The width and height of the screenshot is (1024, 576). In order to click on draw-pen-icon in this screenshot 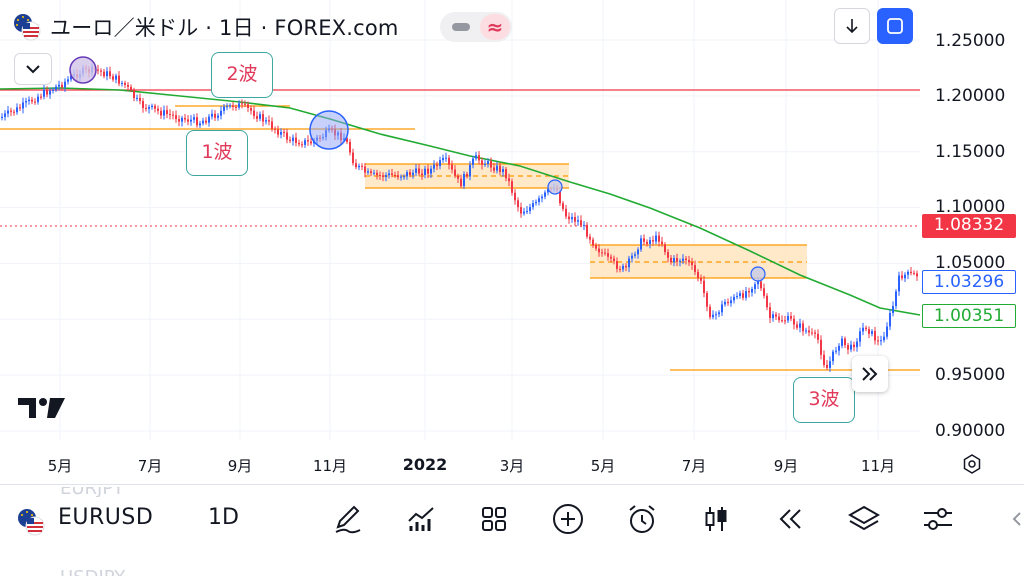, I will do `click(348, 519)`.